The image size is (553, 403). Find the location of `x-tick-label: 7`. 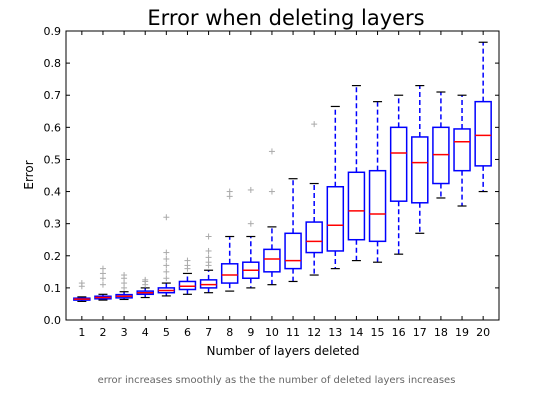

x-tick-label: 7 is located at coordinates (208, 332).